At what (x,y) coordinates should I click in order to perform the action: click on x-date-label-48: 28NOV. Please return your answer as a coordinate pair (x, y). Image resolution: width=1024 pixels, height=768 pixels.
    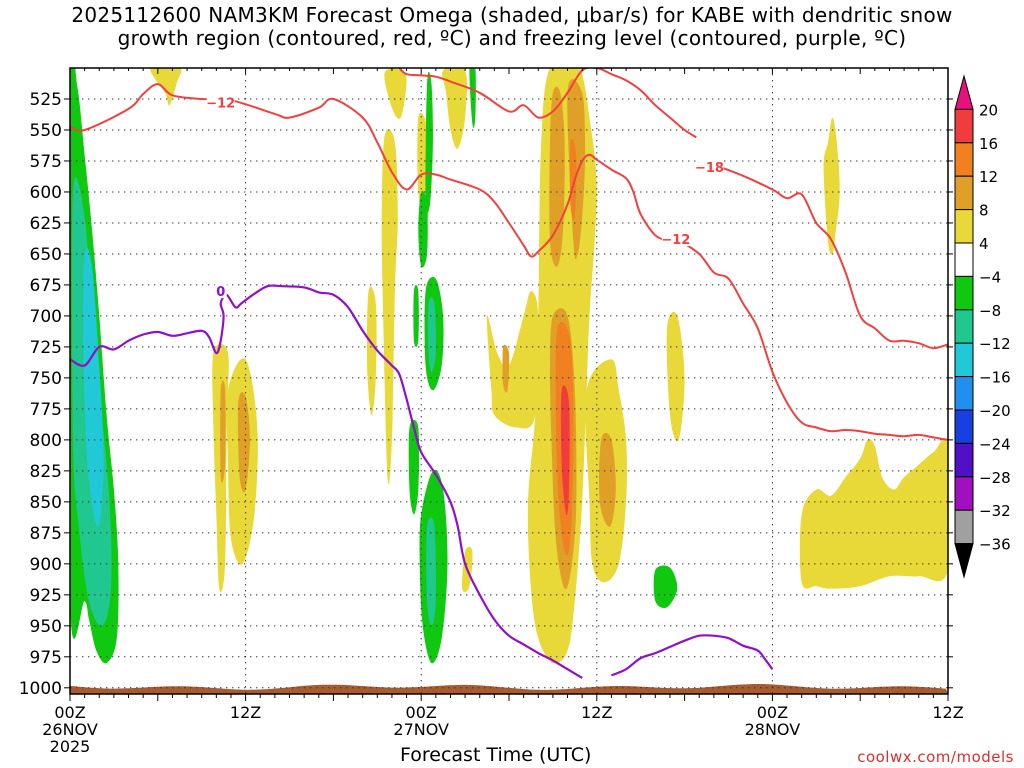
    Looking at the image, I should click on (773, 729).